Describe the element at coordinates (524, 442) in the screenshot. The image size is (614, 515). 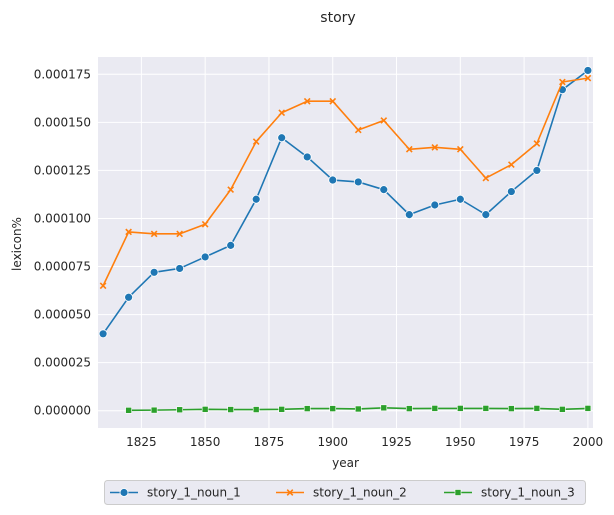
I see `x-tick-label: 1975` at that location.